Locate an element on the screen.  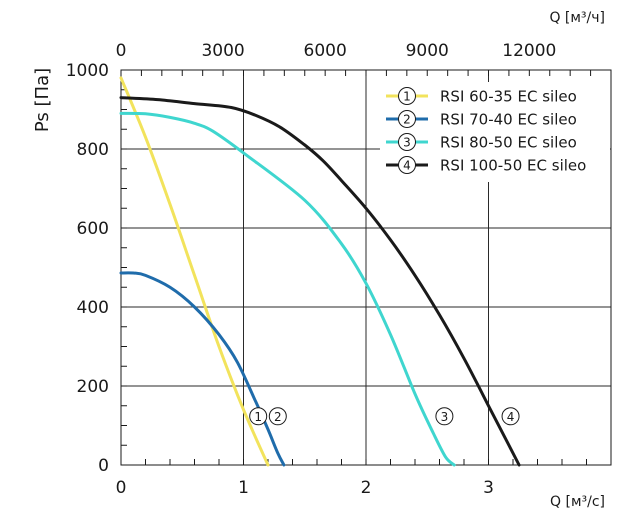
marker-number: 1 is located at coordinates (258, 417).